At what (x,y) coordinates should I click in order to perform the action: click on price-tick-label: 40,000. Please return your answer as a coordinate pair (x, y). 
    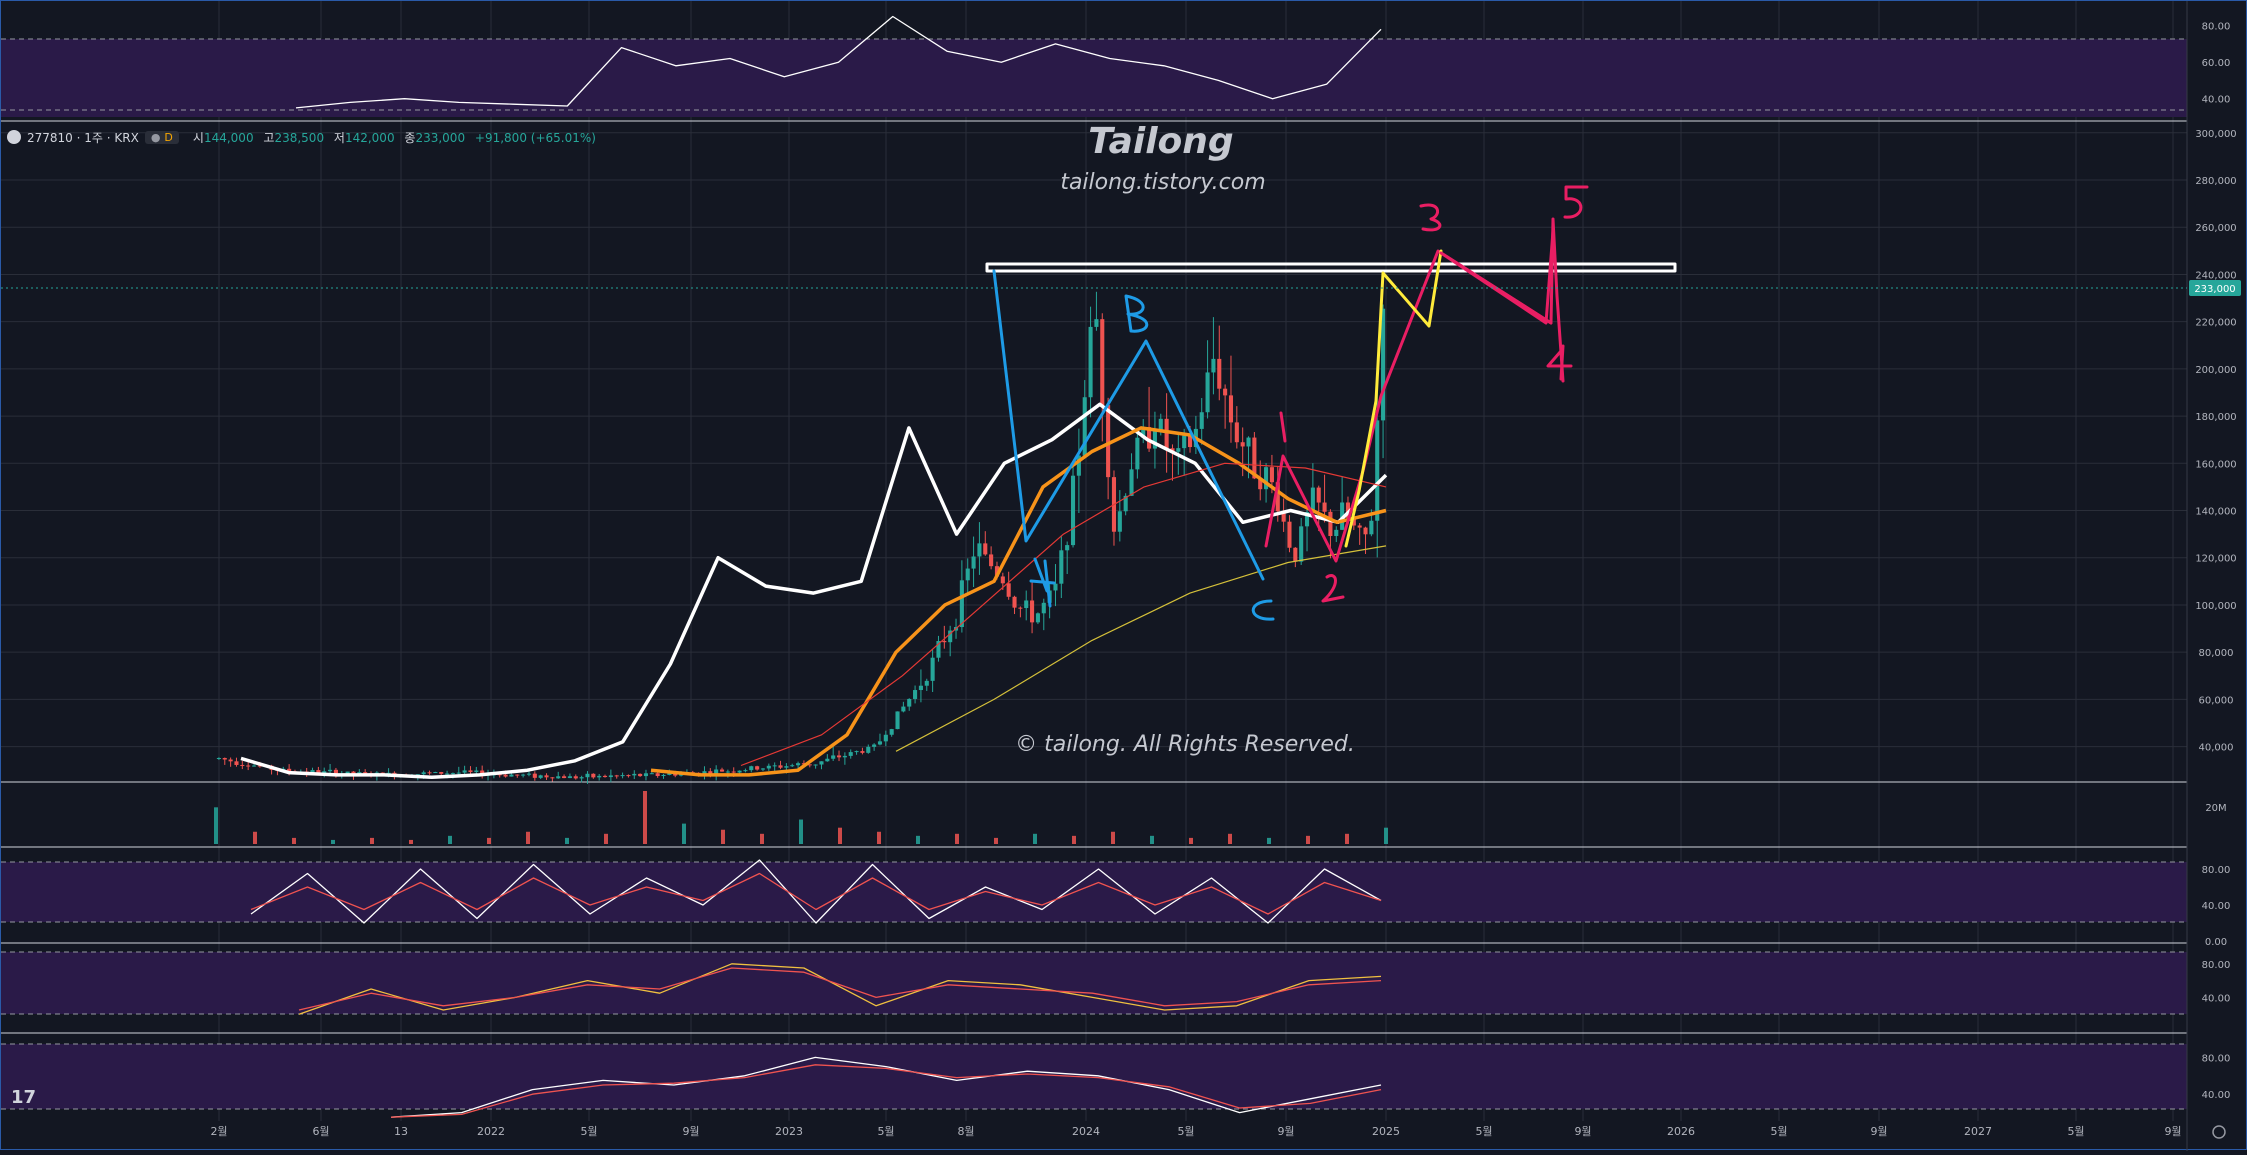
    Looking at the image, I should click on (2216, 748).